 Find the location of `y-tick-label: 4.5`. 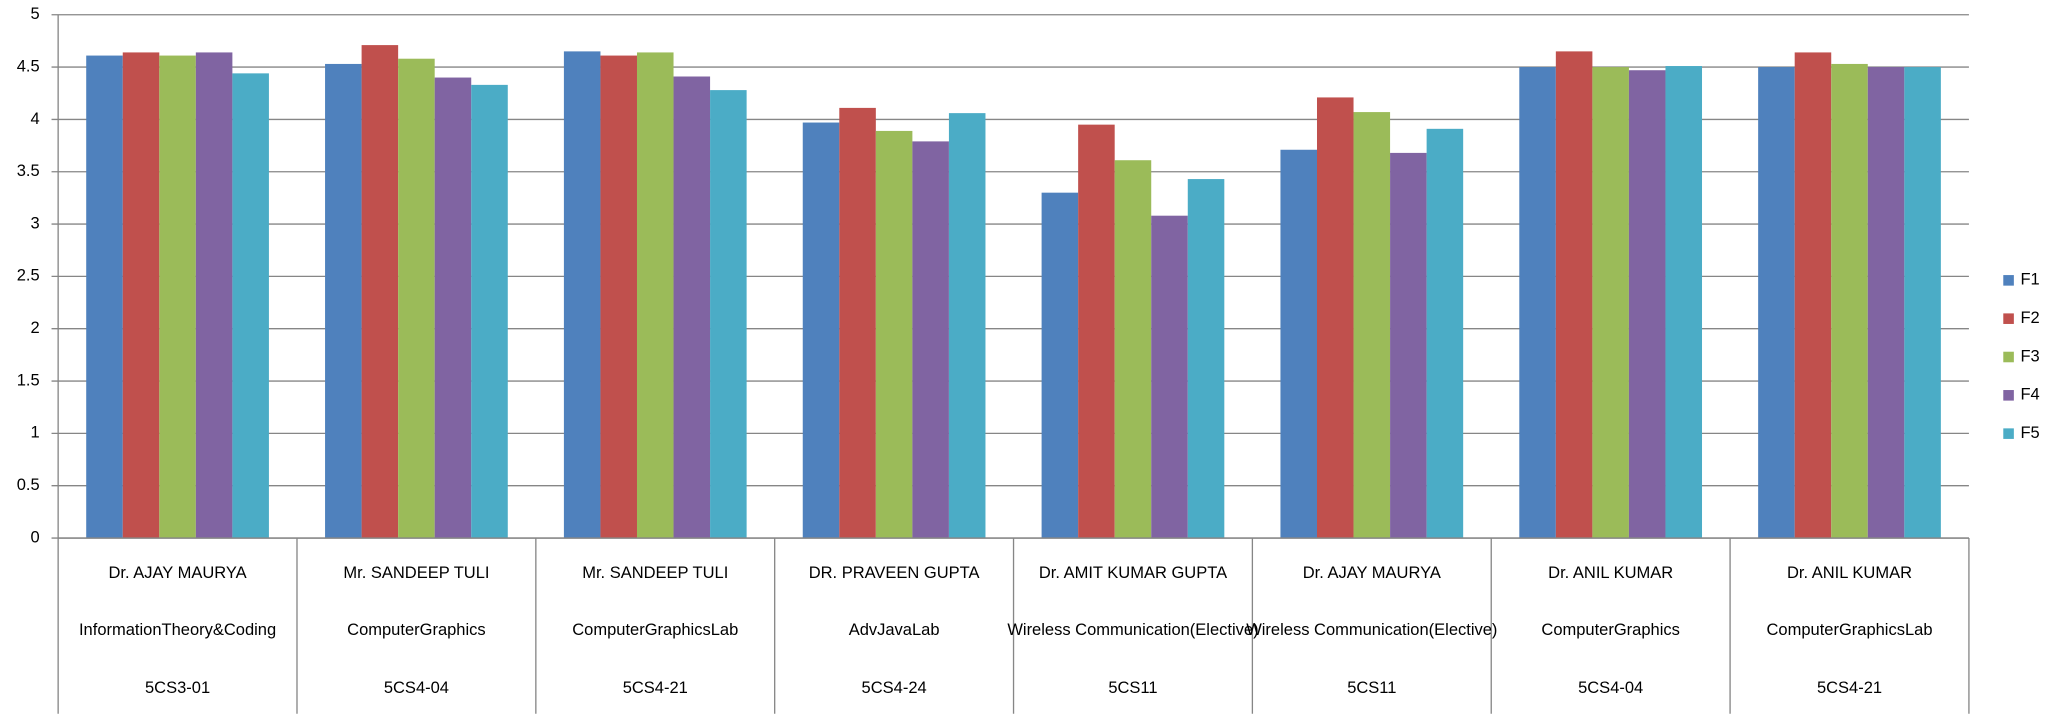

y-tick-label: 4.5 is located at coordinates (28, 66).